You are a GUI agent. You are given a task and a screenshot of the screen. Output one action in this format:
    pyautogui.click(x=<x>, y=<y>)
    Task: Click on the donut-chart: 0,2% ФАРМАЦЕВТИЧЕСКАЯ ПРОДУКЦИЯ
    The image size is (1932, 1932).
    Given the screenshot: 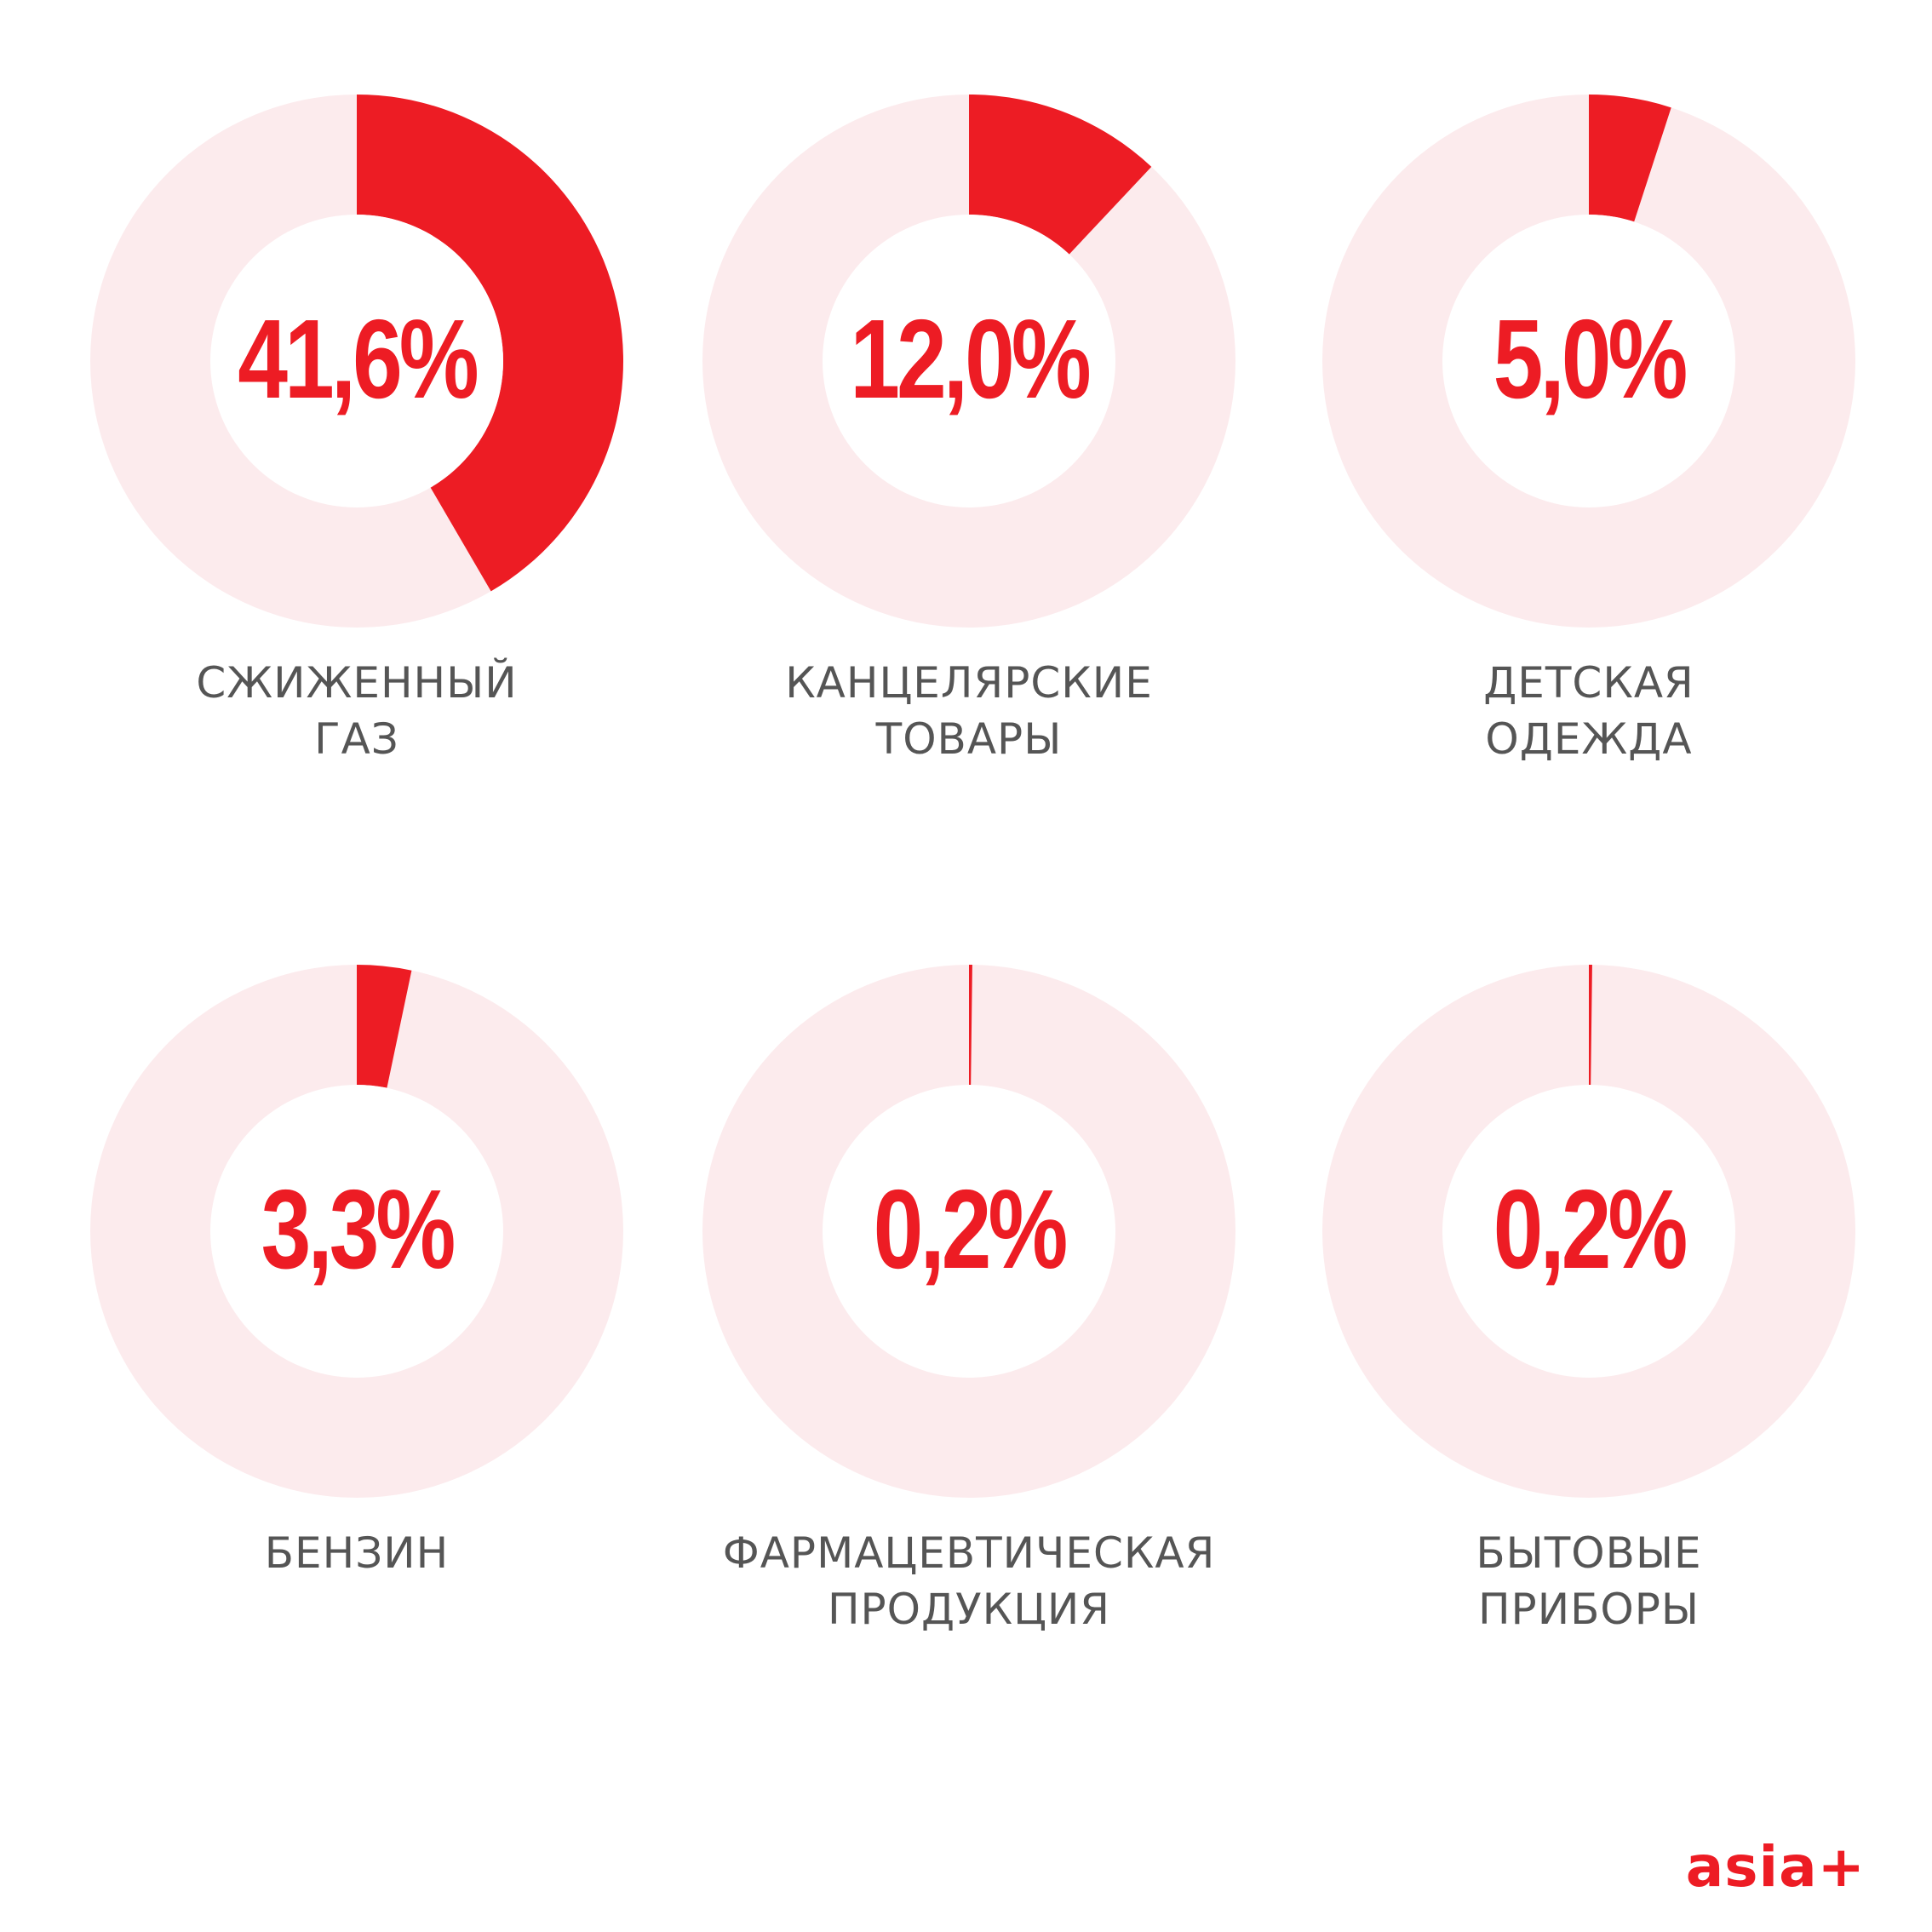 What is the action you would take?
    pyautogui.click(x=968, y=1299)
    